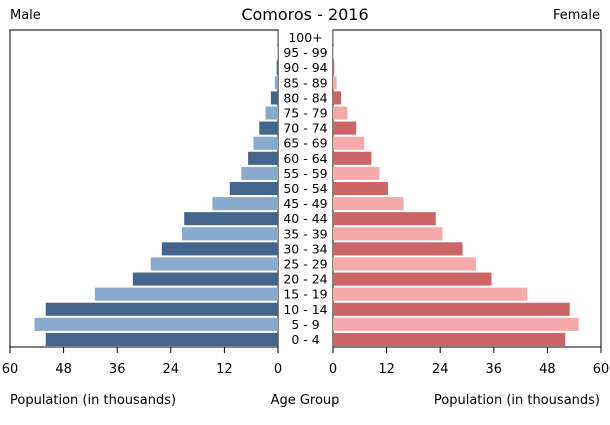 Image resolution: width=610 pixels, height=425 pixels. Describe the element at coordinates (305, 82) in the screenshot. I see `age-group-label: 85 - 89` at that location.